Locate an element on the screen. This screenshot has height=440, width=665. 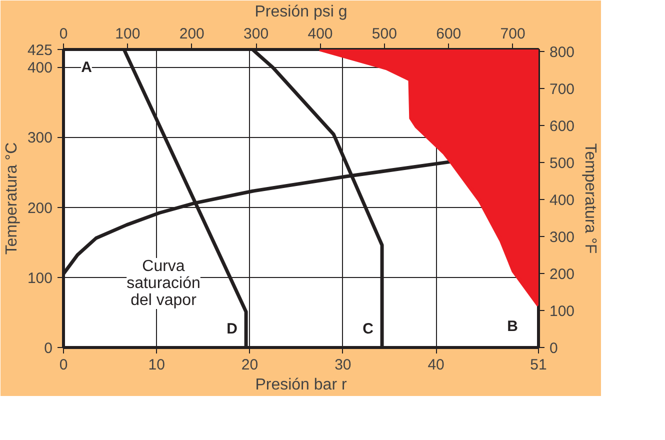
y-tick-label: 200 is located at coordinates (40, 208).